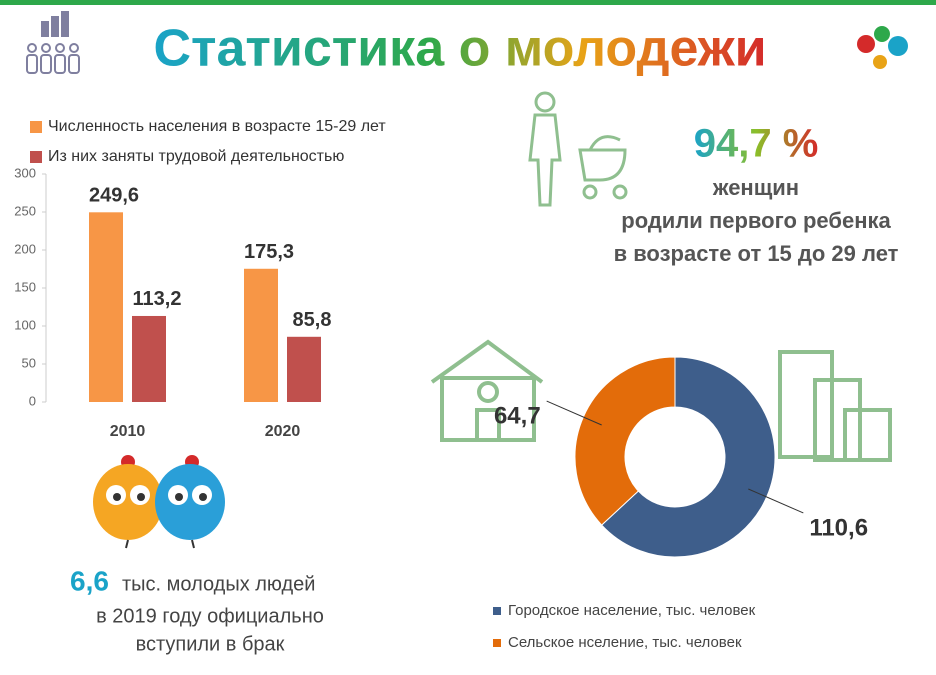 This screenshot has height=675, width=936. Describe the element at coordinates (157, 299) in the screenshot. I see `data-label: 113,2` at that location.